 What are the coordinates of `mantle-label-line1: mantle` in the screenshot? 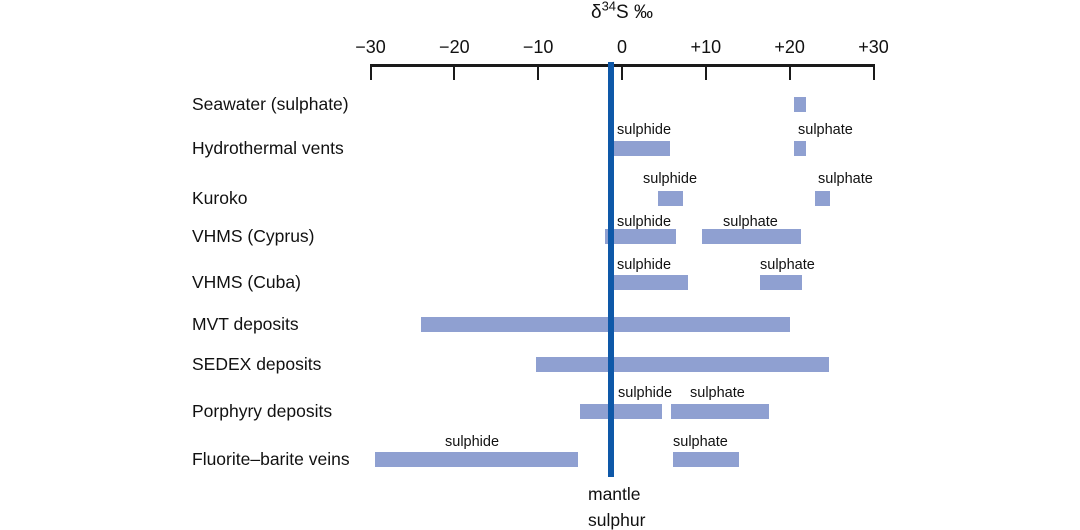 It's located at (614, 494).